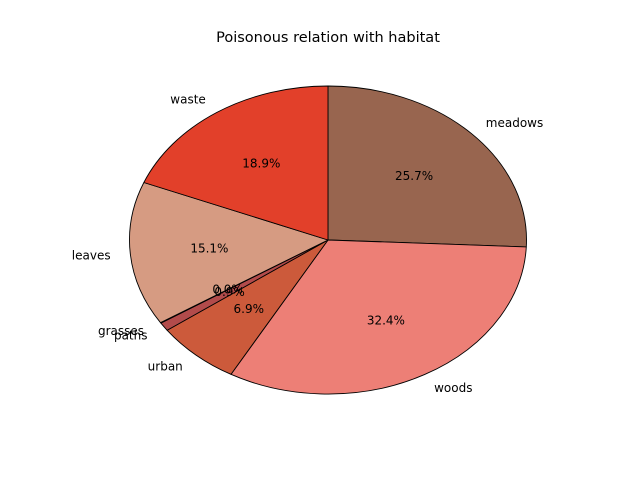  What do you see at coordinates (261, 163) in the screenshot?
I see `slice-pct-waste: 18.9%` at bounding box center [261, 163].